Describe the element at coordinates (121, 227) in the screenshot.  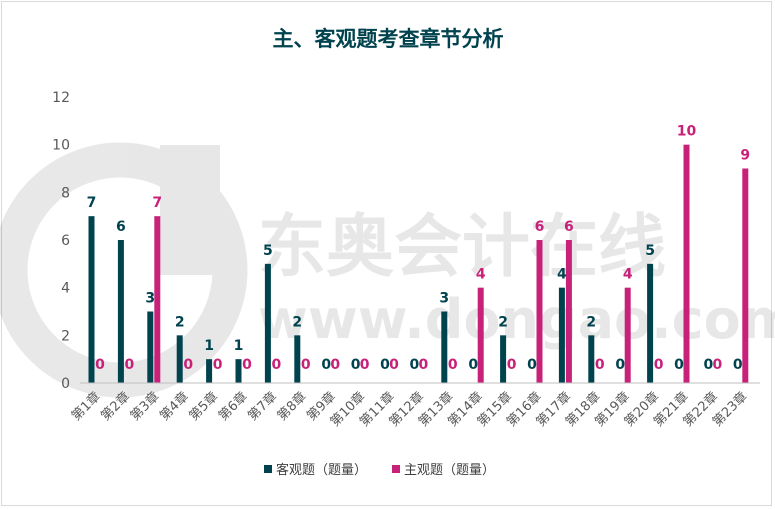
I see `data-label-objective: 6` at that location.